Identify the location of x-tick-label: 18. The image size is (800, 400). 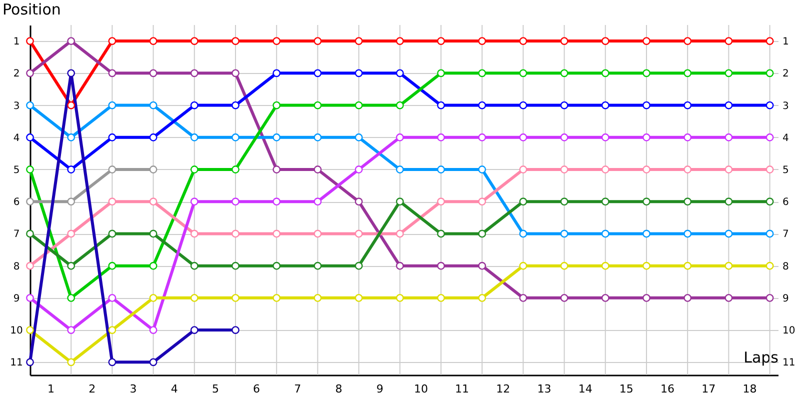
(749, 389).